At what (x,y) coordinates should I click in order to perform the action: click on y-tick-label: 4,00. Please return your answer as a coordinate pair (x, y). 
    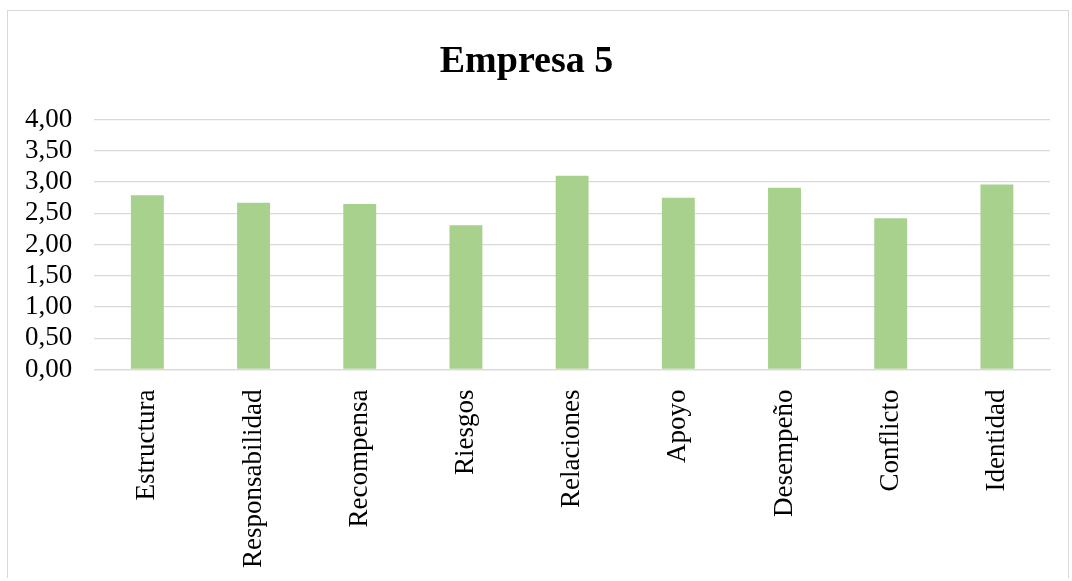
    Looking at the image, I should click on (49, 117).